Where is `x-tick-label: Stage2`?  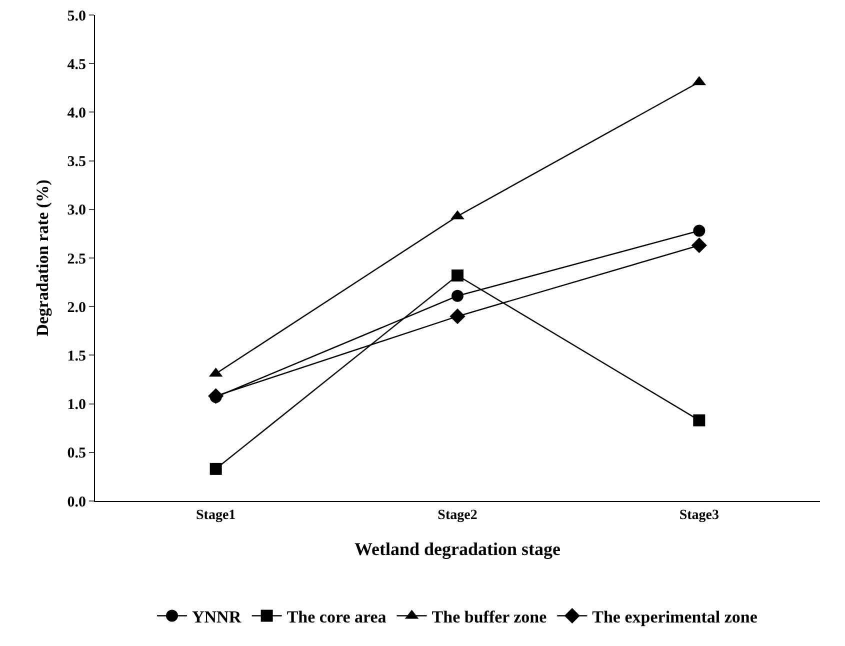
x-tick-label: Stage2 is located at coordinates (458, 515).